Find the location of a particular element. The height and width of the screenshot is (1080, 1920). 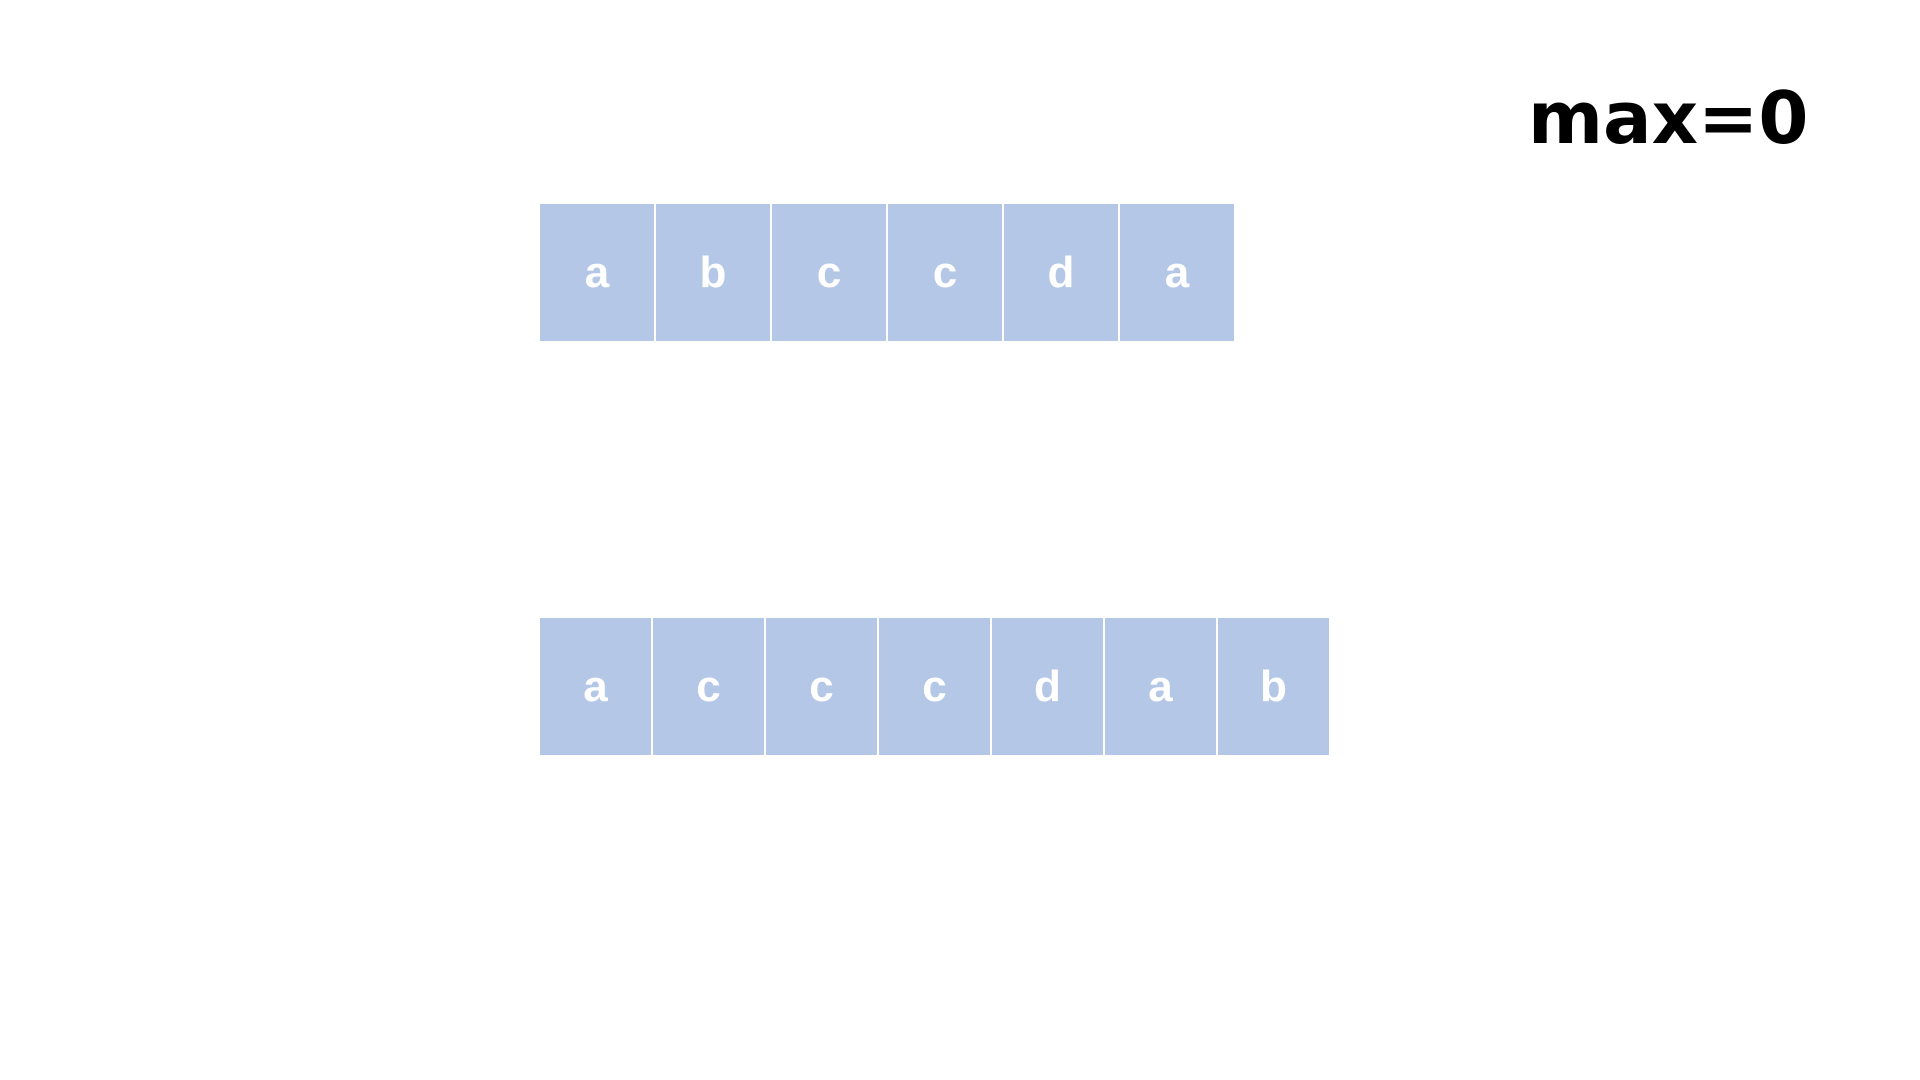

string-row-top: a b c c d a is located at coordinates (887, 272).